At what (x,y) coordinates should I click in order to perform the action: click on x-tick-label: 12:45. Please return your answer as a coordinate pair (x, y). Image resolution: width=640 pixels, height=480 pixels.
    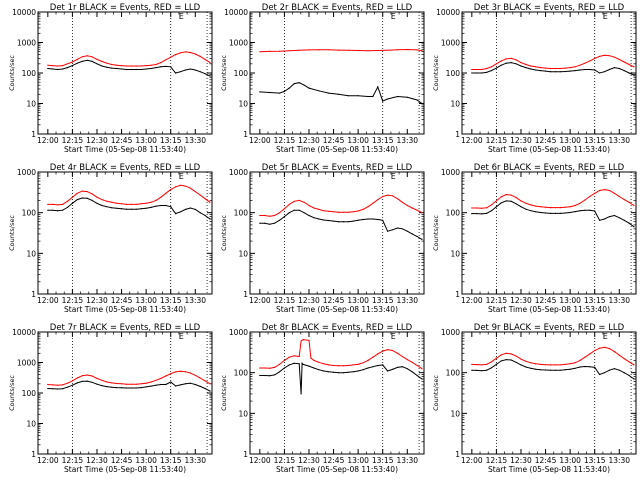
    Looking at the image, I should click on (334, 140).